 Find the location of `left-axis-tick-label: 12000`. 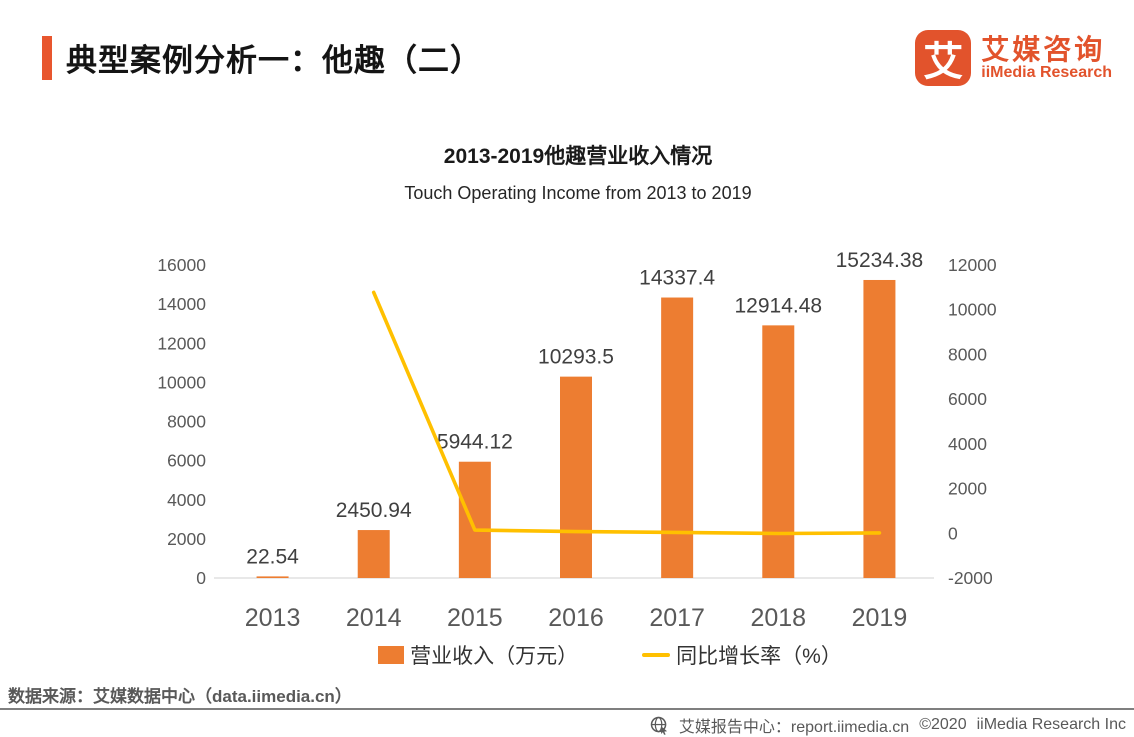

left-axis-tick-label: 12000 is located at coordinates (181, 343).